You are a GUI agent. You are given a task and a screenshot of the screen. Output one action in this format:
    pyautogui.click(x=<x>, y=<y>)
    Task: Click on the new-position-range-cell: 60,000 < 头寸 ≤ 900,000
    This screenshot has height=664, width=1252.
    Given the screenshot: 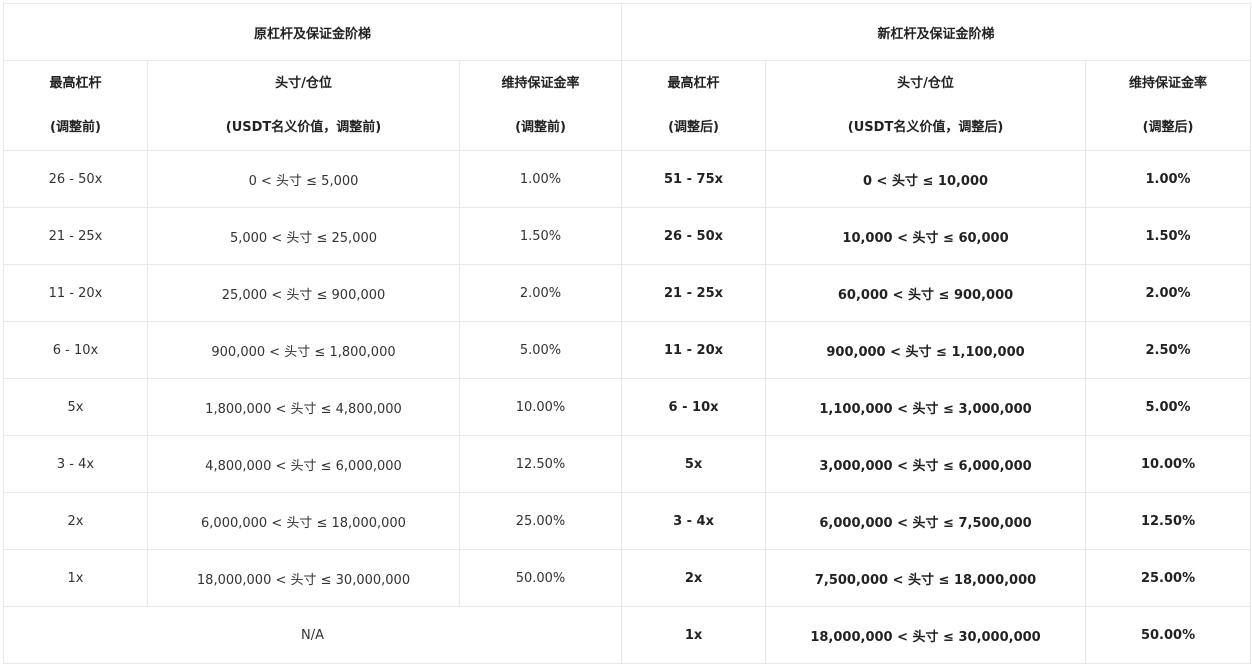 What is the action you would take?
    pyautogui.click(x=926, y=293)
    